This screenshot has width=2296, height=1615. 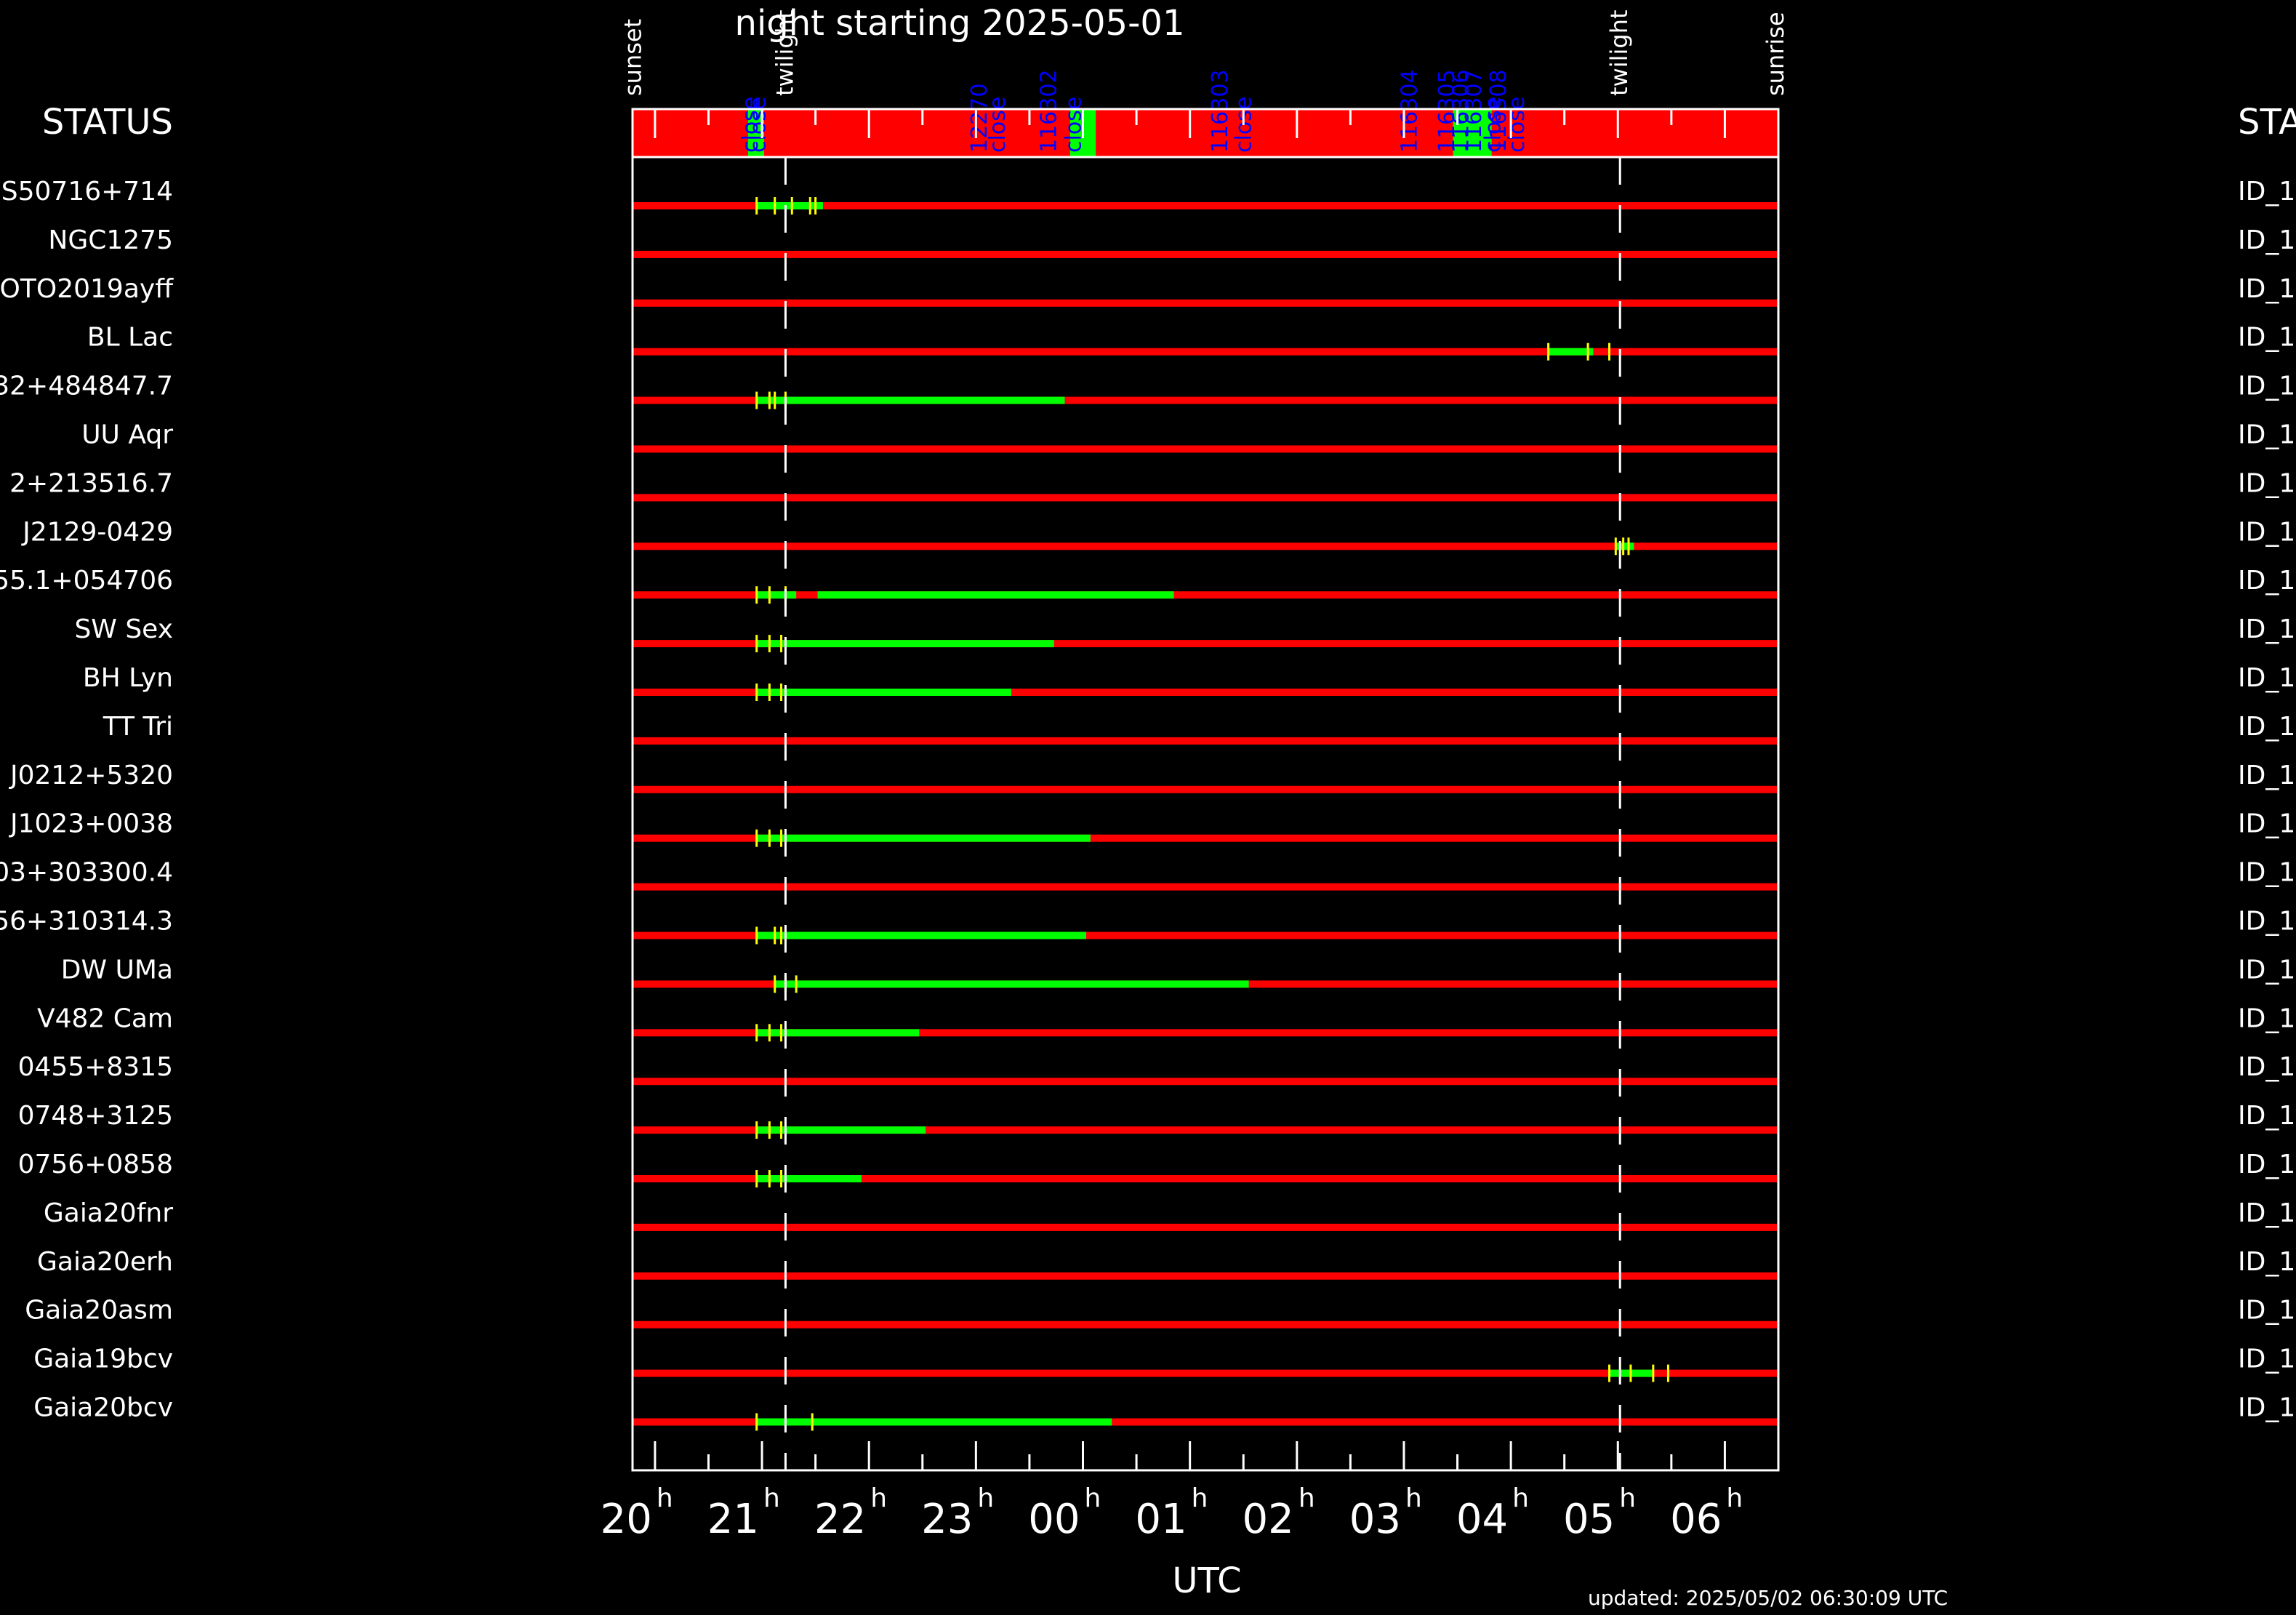 What do you see at coordinates (128, 678) in the screenshot?
I see `target-name: BH Lyn` at bounding box center [128, 678].